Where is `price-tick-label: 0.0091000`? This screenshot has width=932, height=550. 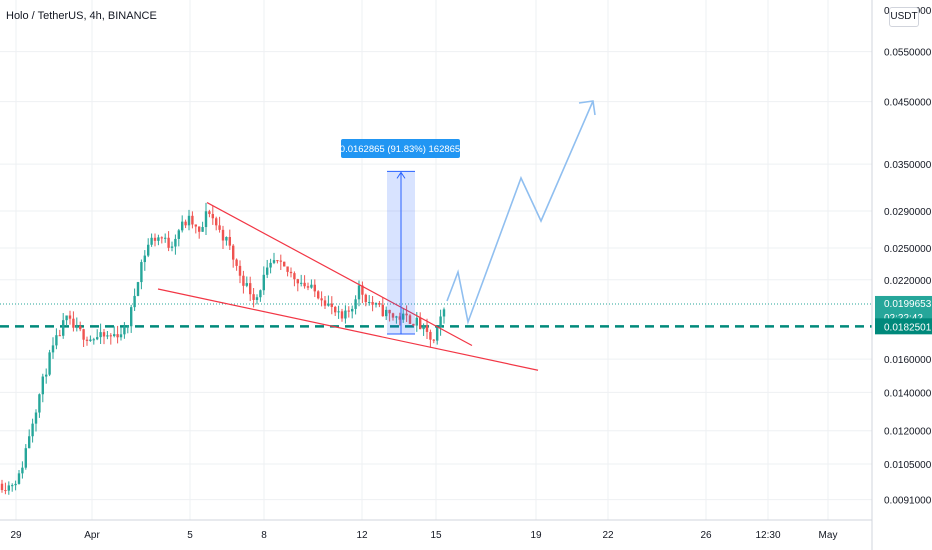 price-tick-label: 0.0091000 is located at coordinates (908, 501).